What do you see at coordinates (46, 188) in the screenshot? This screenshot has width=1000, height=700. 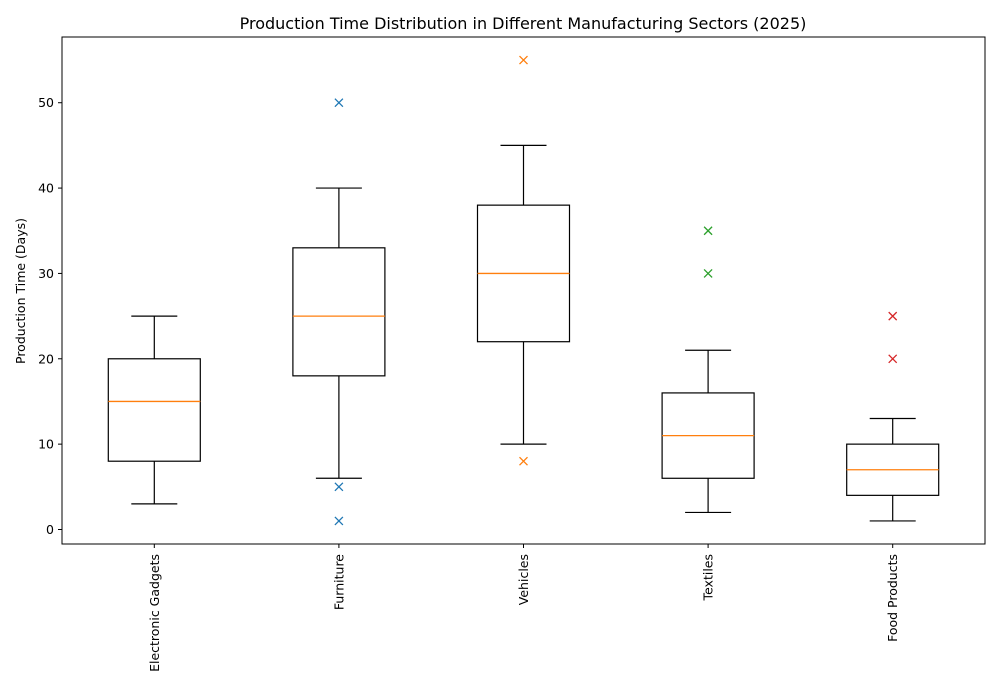 I see `y-tick-label: 40` at bounding box center [46, 188].